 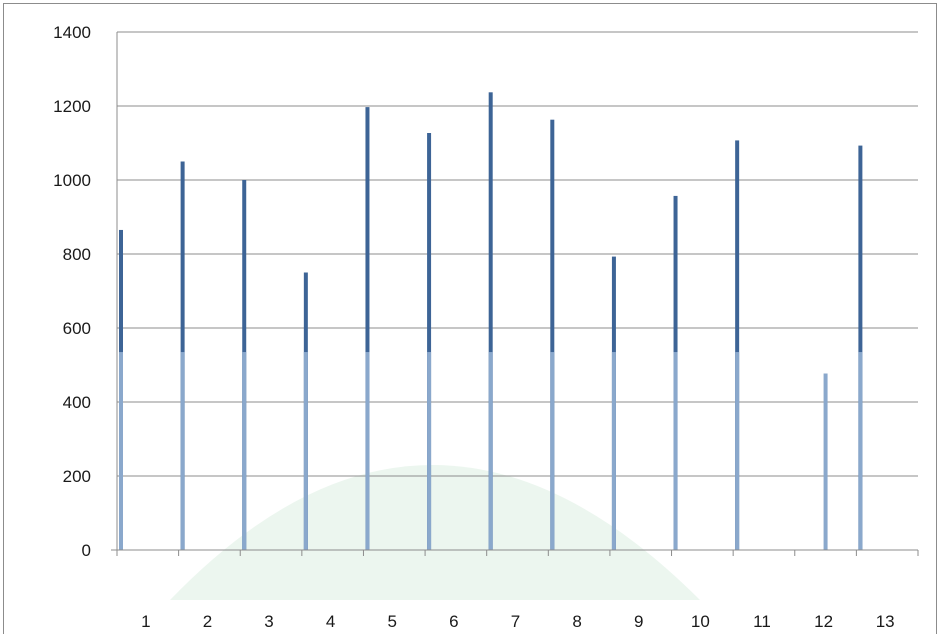 What do you see at coordinates (392, 621) in the screenshot?
I see `x-tick-label: 5` at bounding box center [392, 621].